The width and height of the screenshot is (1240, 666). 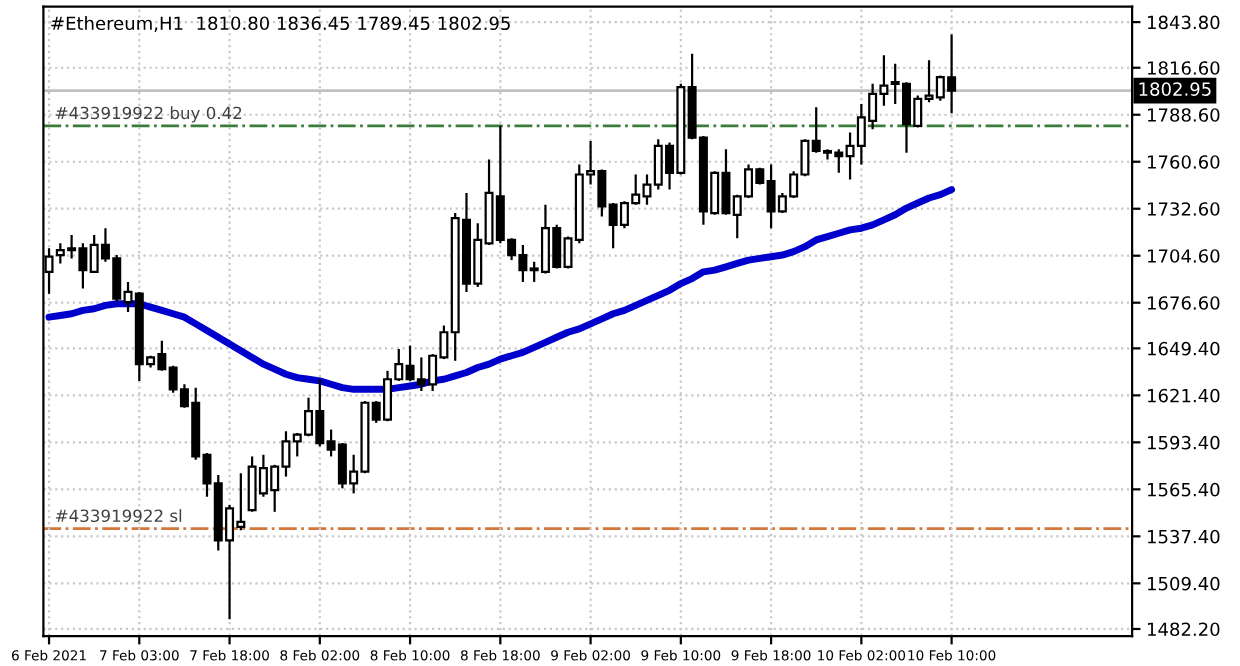 What do you see at coordinates (1183, 489) in the screenshot?
I see `y-tick-label: 1565.40` at bounding box center [1183, 489].